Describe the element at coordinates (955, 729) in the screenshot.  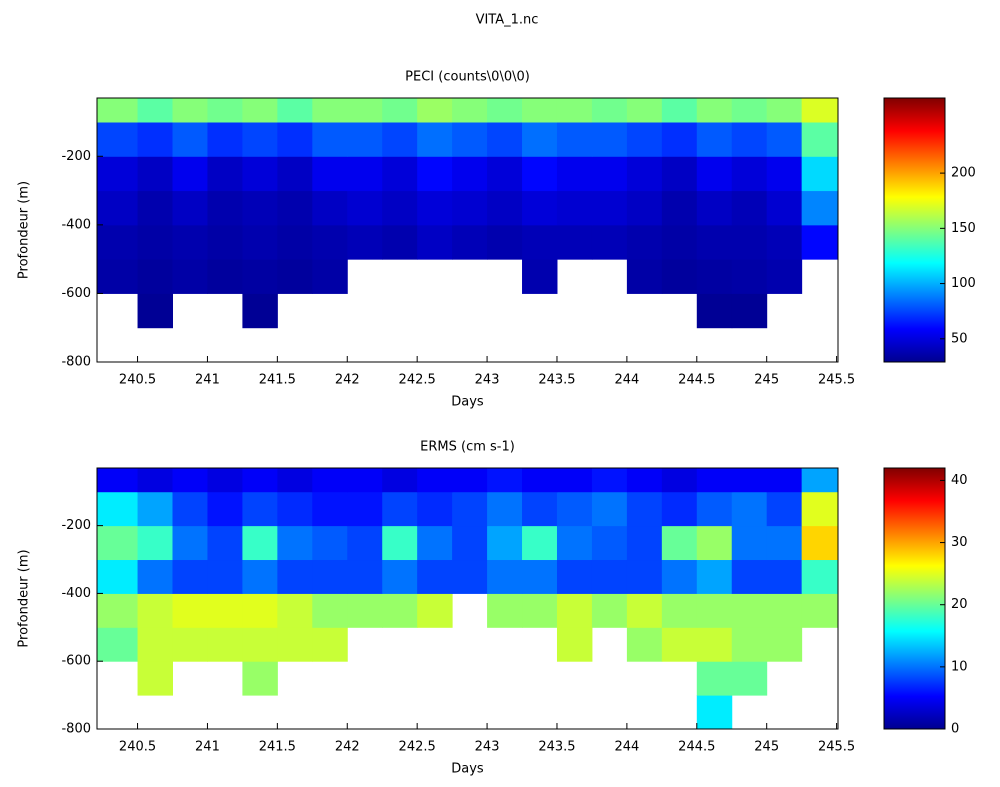
I see `colorbar-tick-label: 0` at that location.